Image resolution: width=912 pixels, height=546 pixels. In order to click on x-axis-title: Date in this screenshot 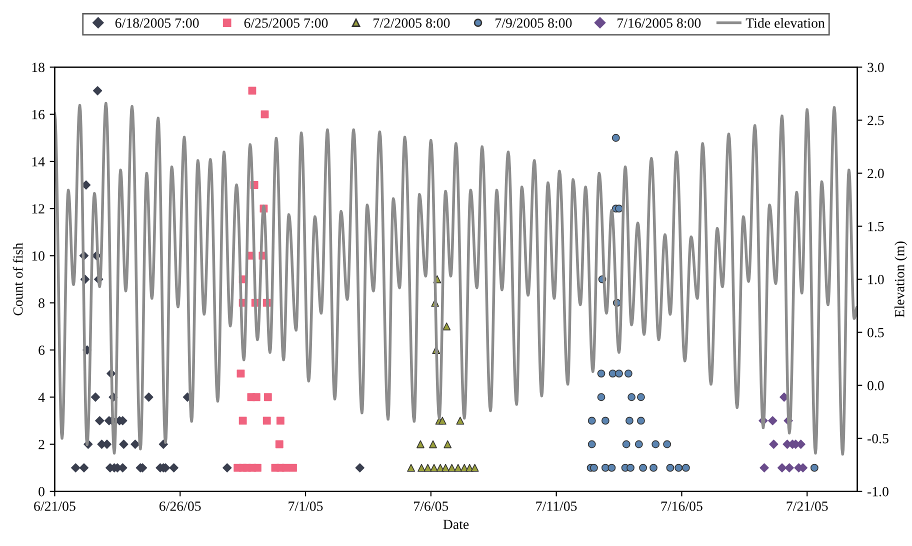, I will do `click(456, 525)`.